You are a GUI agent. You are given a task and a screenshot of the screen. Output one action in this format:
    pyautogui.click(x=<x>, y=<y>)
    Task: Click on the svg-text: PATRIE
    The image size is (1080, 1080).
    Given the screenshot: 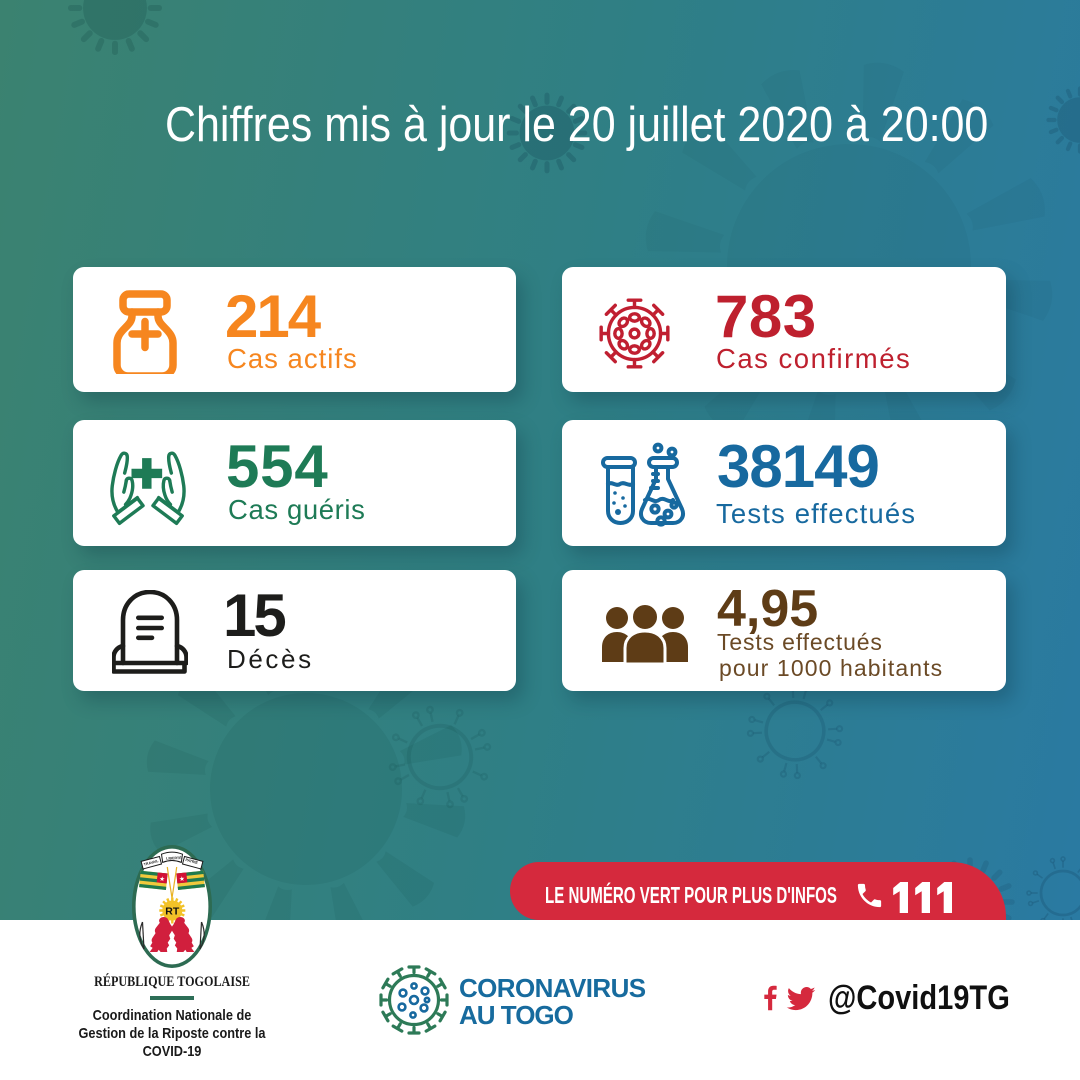 What is the action you would take?
    pyautogui.click(x=191, y=860)
    